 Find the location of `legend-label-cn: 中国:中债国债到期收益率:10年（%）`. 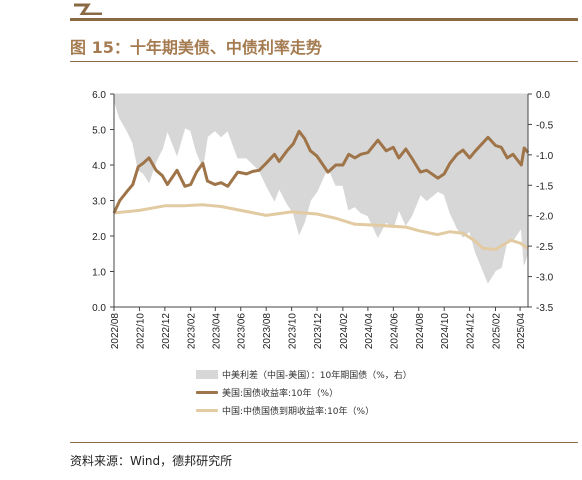

legend-label-cn: 中国:中债国债到期收益率:10年（%） is located at coordinates (298, 411).